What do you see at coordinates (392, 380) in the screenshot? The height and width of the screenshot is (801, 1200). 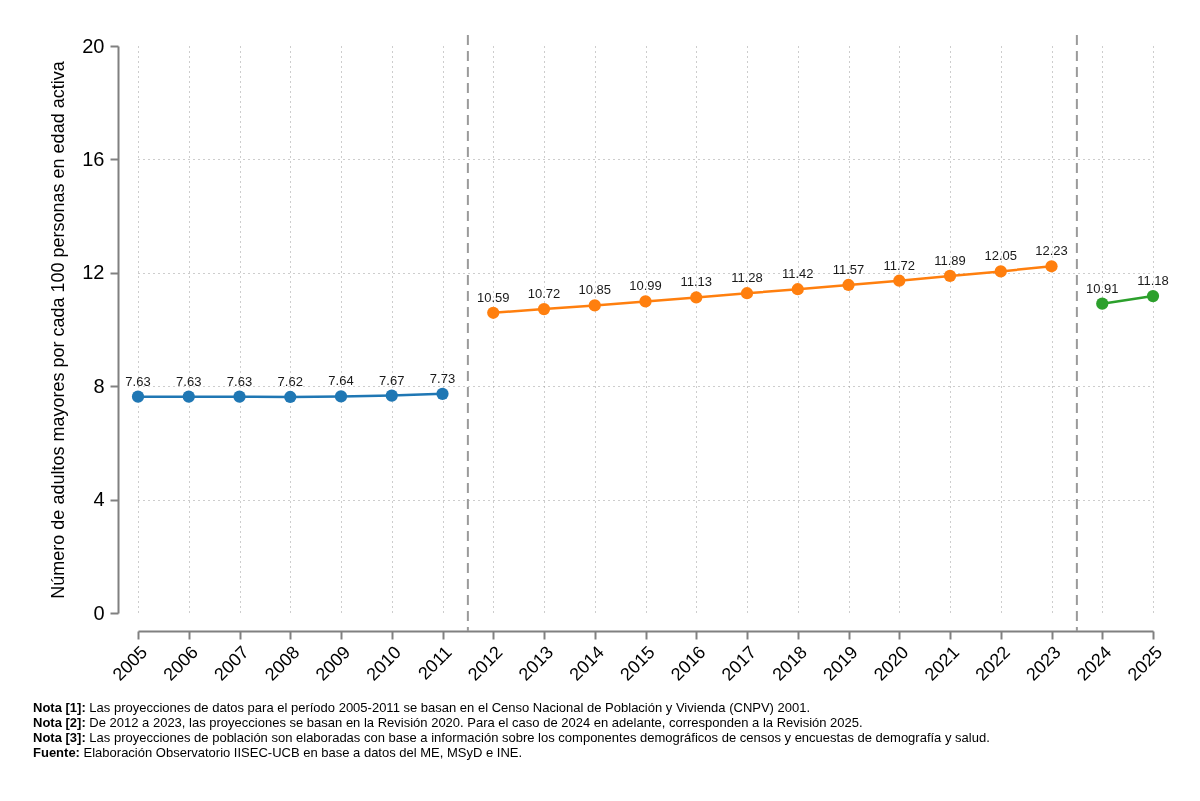 I see `data-label: 7.67` at bounding box center [392, 380].